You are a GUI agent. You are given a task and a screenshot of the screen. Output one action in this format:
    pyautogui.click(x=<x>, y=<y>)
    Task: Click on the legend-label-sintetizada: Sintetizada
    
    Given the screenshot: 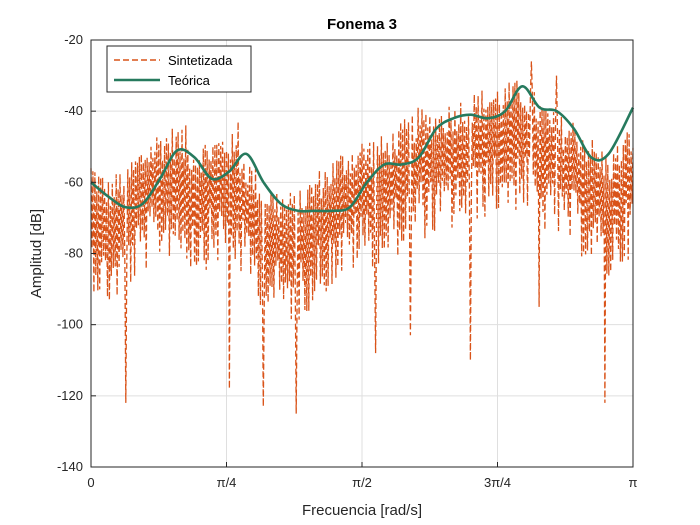 What is the action you would take?
    pyautogui.click(x=200, y=60)
    